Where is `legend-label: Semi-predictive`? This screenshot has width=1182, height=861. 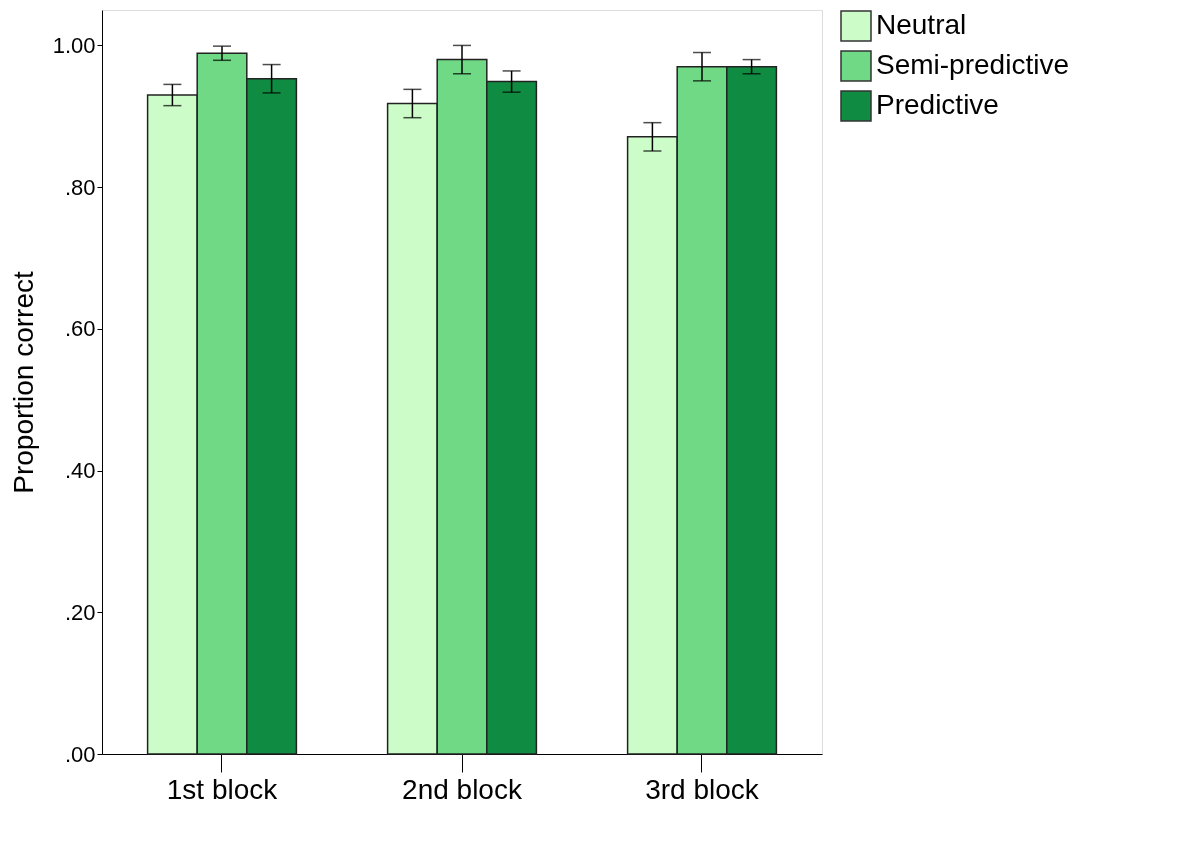 legend-label: Semi-predictive is located at coordinates (972, 64).